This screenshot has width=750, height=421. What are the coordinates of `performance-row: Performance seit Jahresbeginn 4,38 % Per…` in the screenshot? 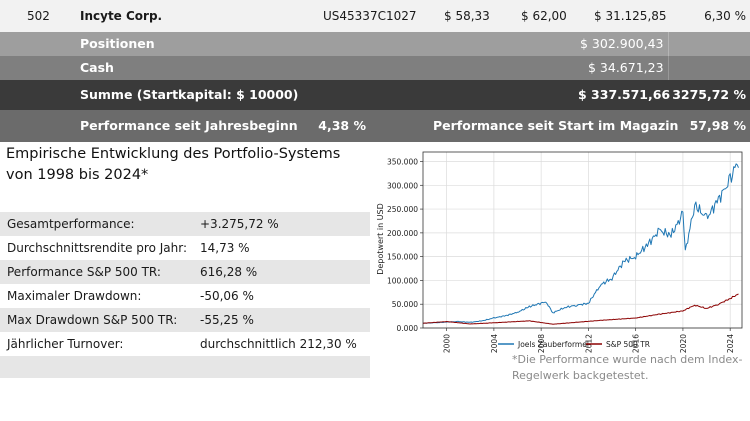 It's located at (375, 126).